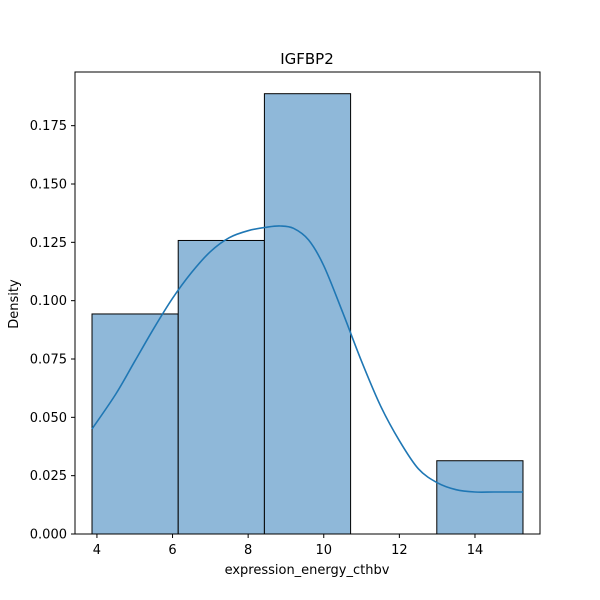 This screenshot has width=600, height=600. What do you see at coordinates (48, 185) in the screenshot?
I see `y-tick-label: 0.150` at bounding box center [48, 185].